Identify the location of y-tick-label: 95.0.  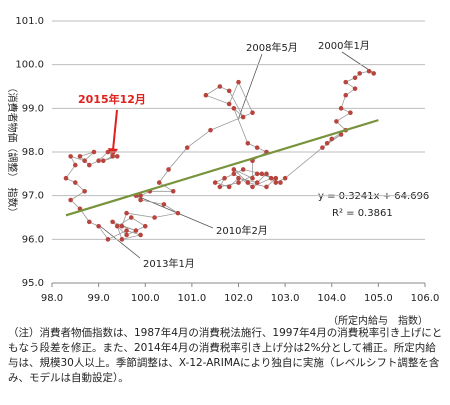
(33, 283).